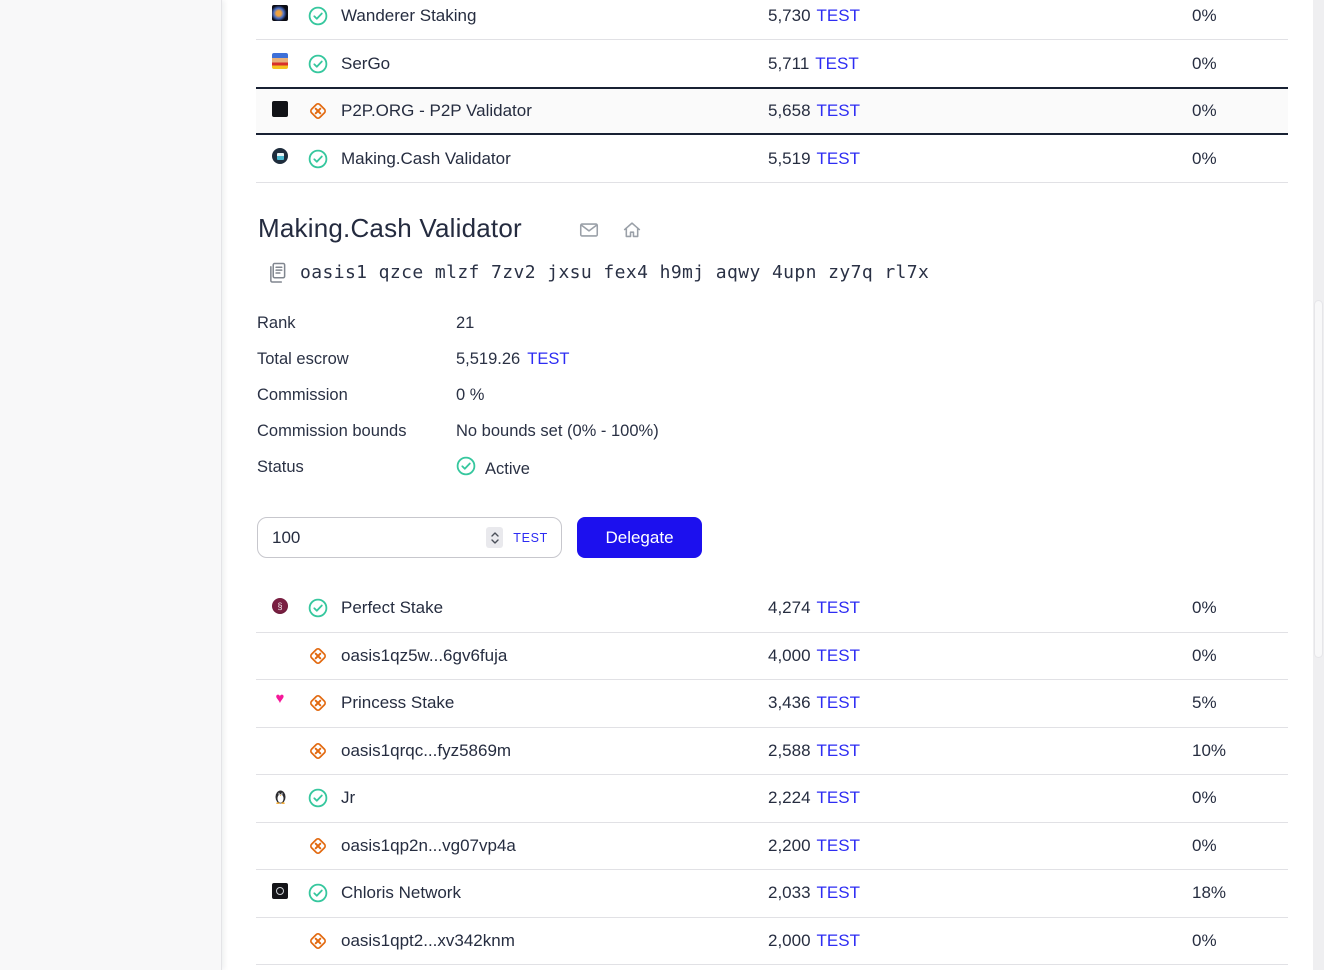  Describe the element at coordinates (470, 395) in the screenshot. I see `commission-value: 0 %` at that location.